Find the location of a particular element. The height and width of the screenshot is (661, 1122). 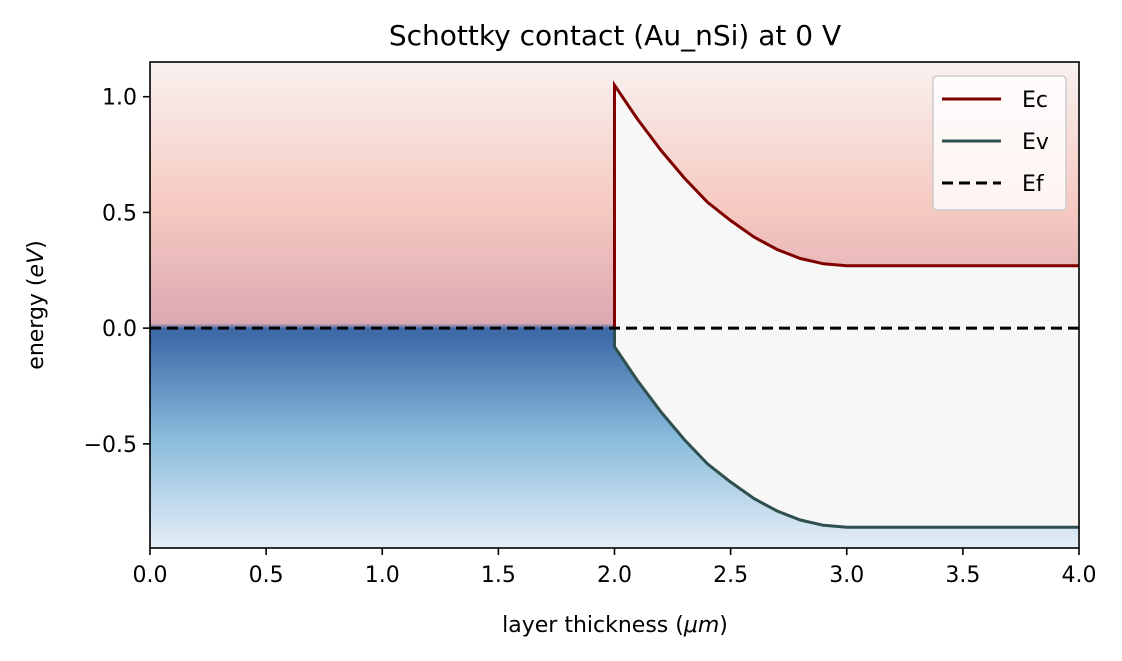

legend-label-ef: Ef is located at coordinates (1033, 184).